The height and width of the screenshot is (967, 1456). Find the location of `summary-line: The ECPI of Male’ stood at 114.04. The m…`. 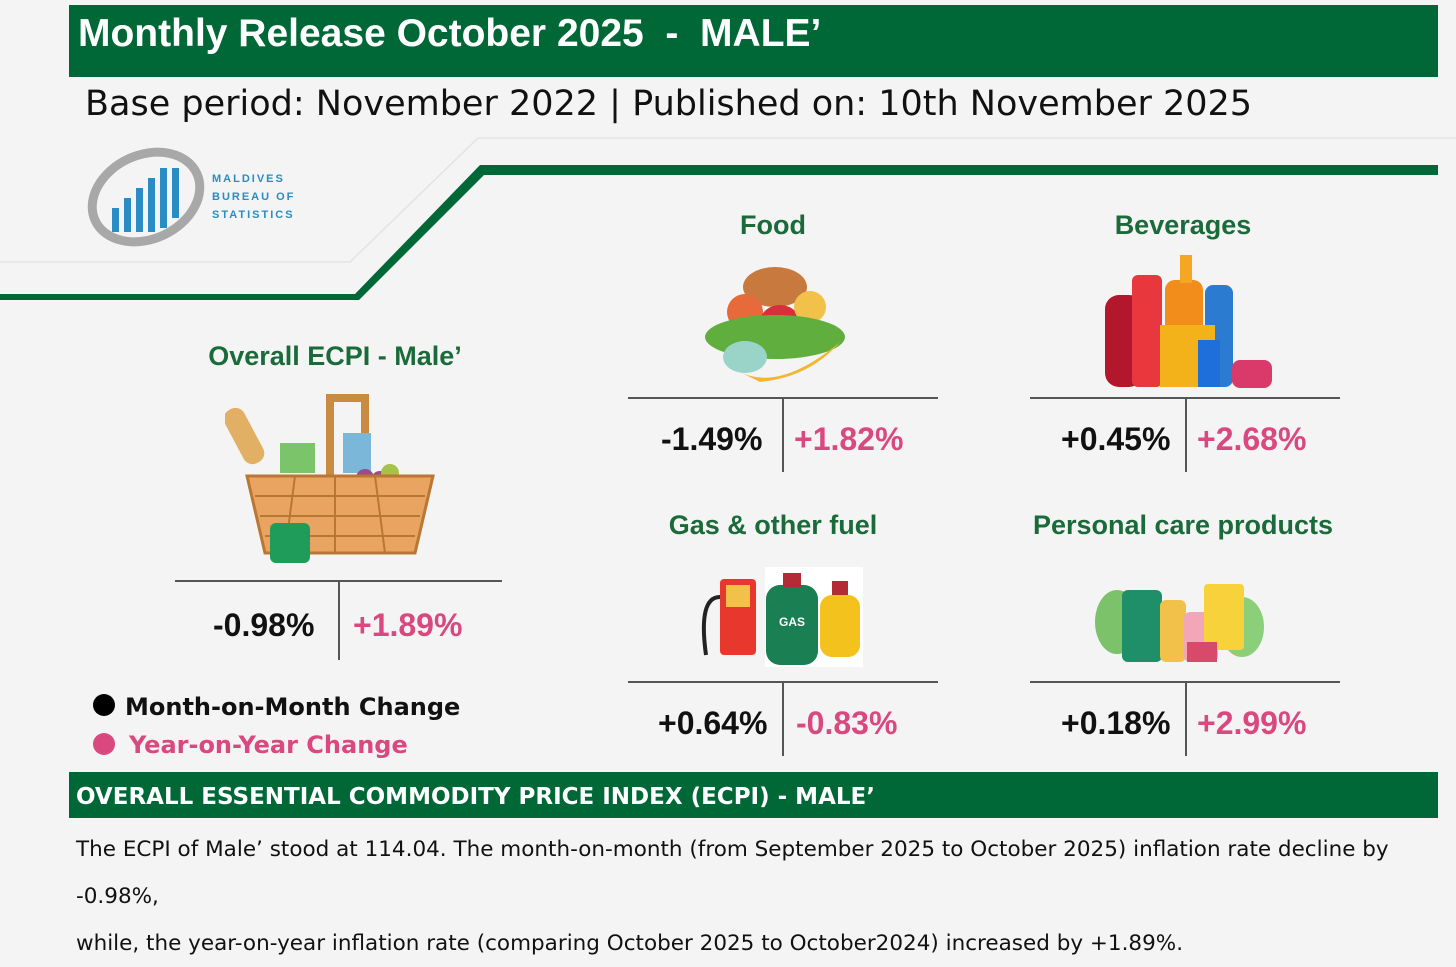

summary-line: The ECPI of Male’ stood at 114.04. The m… is located at coordinates (732, 873).